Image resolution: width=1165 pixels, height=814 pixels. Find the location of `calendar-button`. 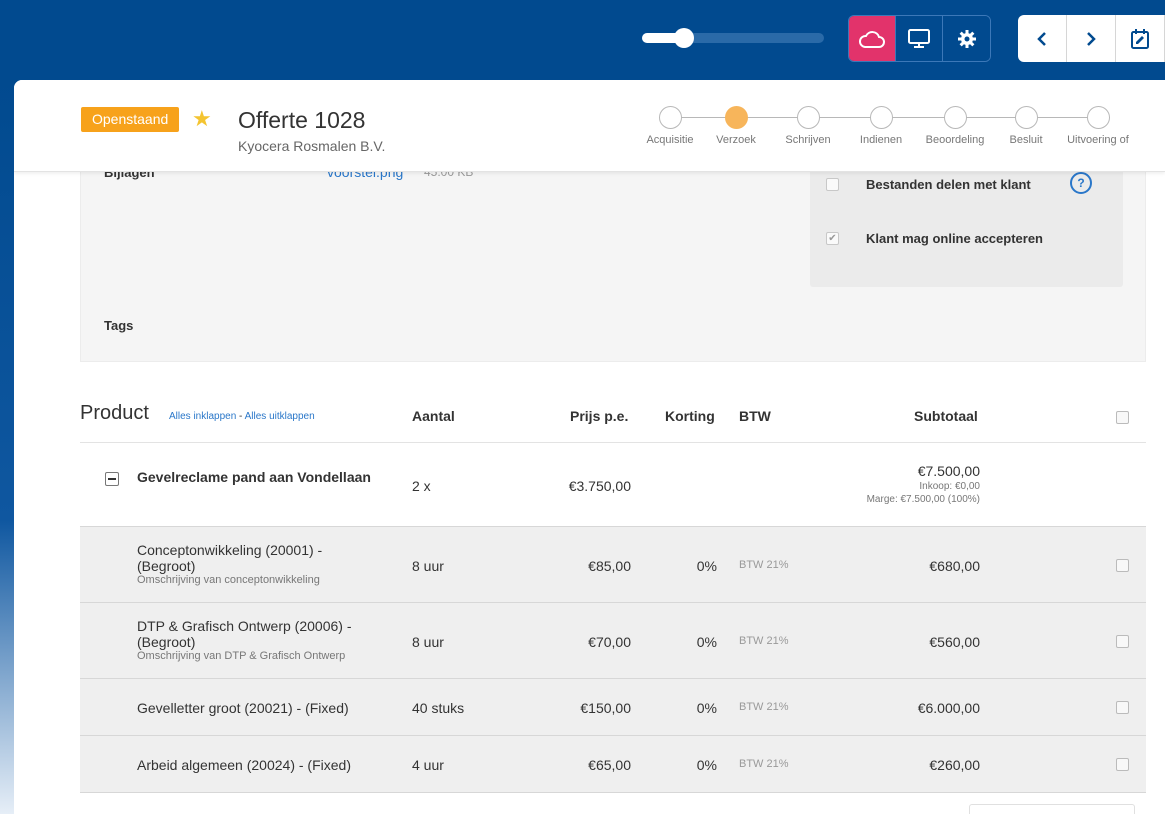

calendar-button is located at coordinates (1140, 38).